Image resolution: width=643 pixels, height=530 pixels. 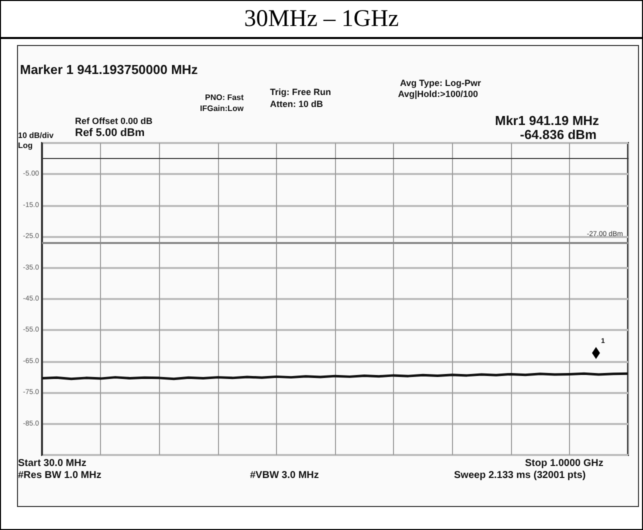 I want to click on text: Atten: 10 dB, so click(x=297, y=104).